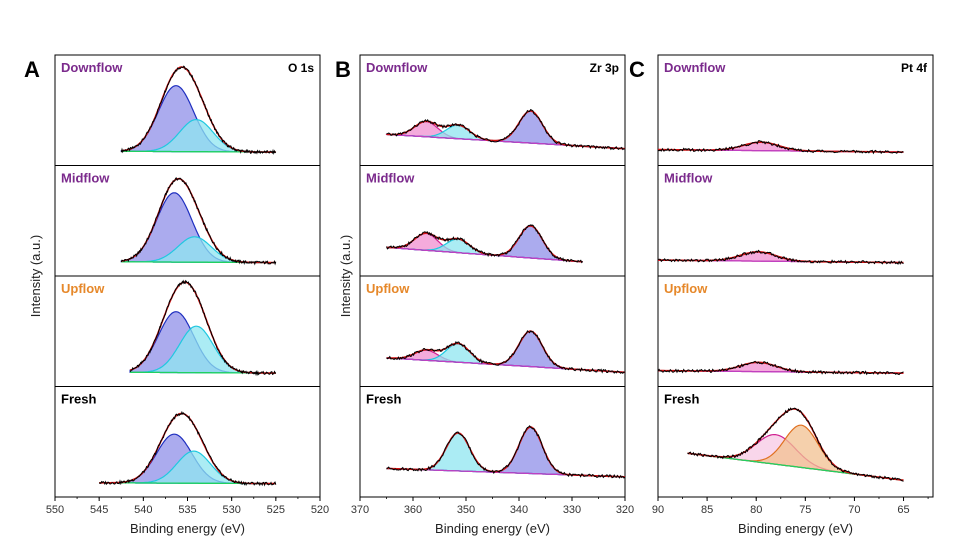 This screenshot has height=553, width=970. Describe the element at coordinates (756, 510) in the screenshot. I see `x-tick-label: 80` at that location.